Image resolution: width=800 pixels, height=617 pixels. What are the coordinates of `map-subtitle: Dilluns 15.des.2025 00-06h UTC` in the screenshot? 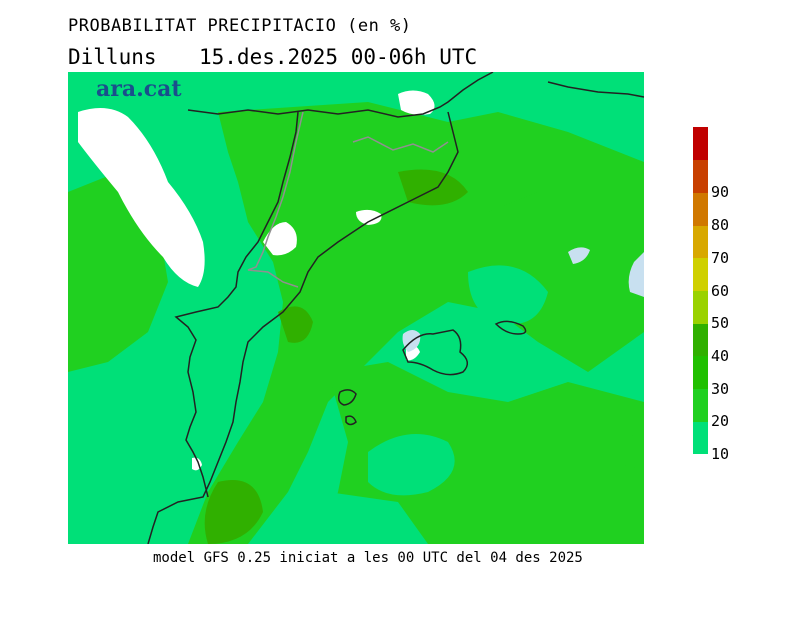 It's located at (272, 57).